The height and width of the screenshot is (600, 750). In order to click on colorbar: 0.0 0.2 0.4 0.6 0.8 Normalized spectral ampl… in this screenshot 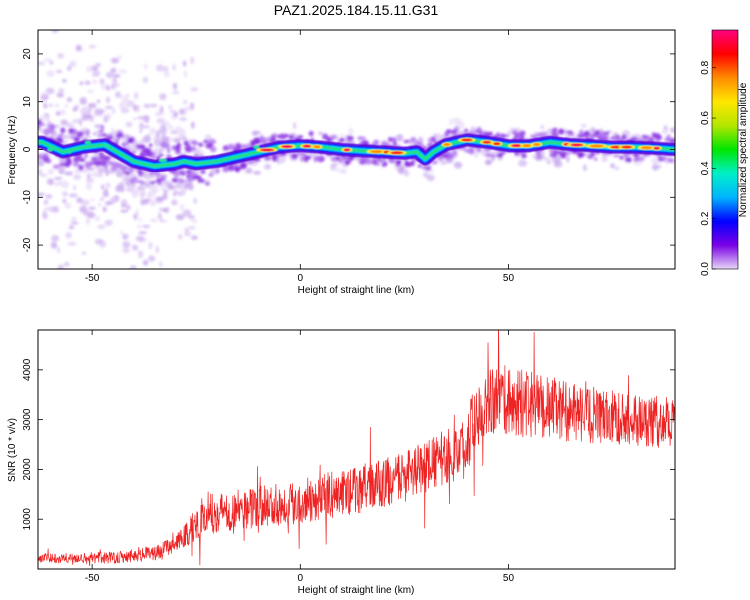, I will do `click(724, 152)`.